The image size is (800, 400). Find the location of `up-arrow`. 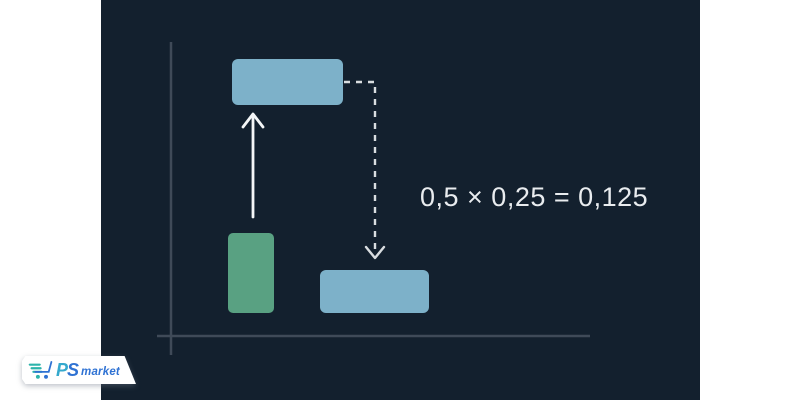

up-arrow is located at coordinates (253, 165).